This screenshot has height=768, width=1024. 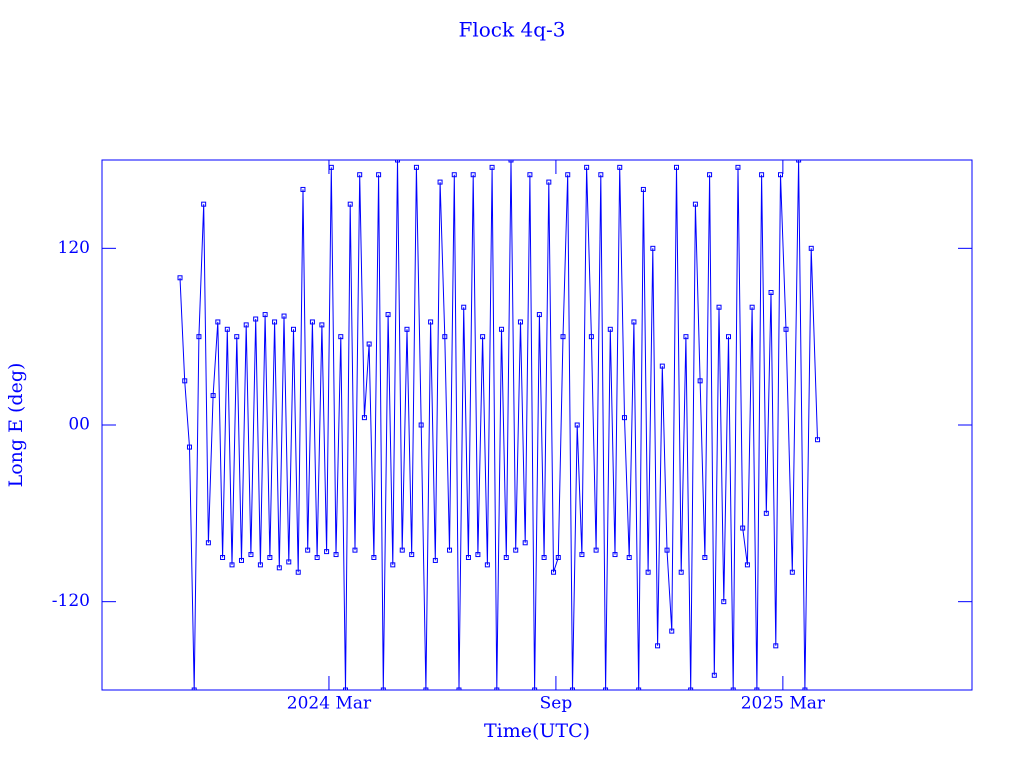 What do you see at coordinates (783, 704) in the screenshot?
I see `x-tick-label: 2025 Mar` at bounding box center [783, 704].